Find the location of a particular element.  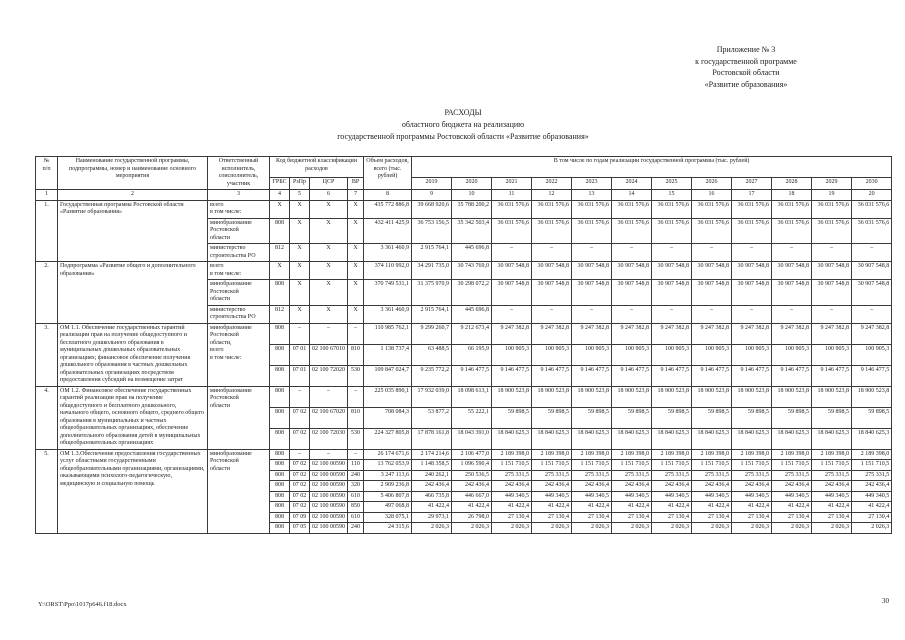

header-year: 2022 is located at coordinates (552, 184).